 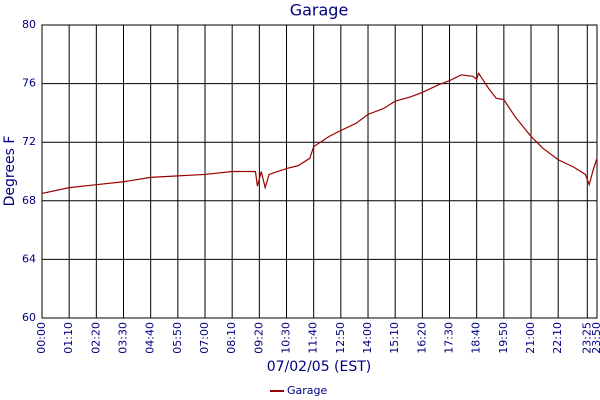 What do you see at coordinates (586, 338) in the screenshot?
I see `x-tick-label: 23:25` at bounding box center [586, 338].